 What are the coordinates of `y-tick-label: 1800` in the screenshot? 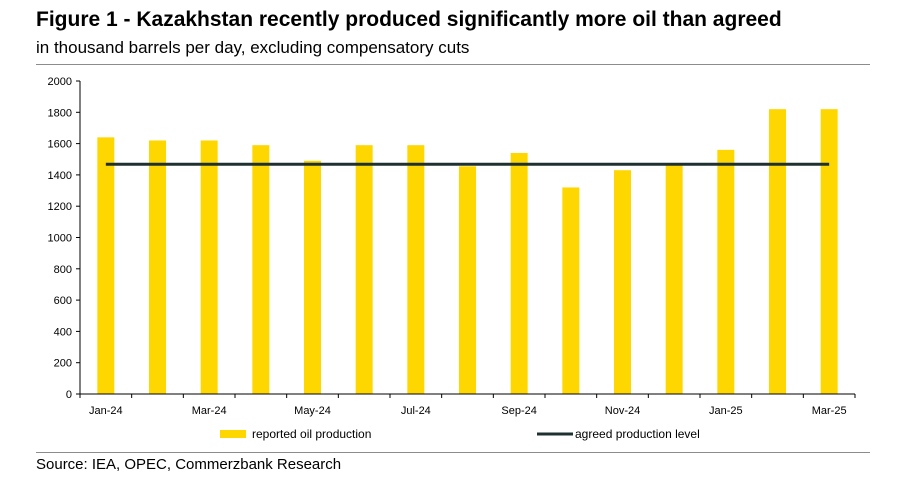 It's located at (60, 113).